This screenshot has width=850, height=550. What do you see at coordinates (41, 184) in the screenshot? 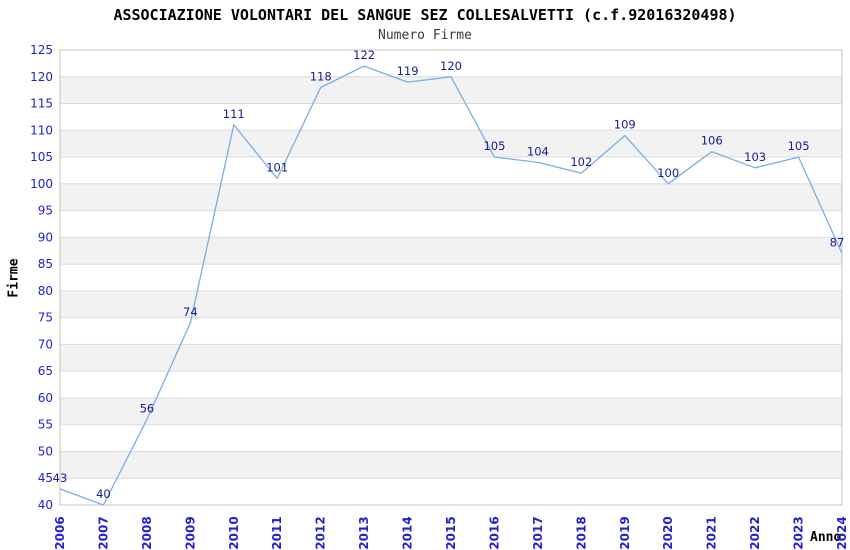
I see `y-tick-label: 100` at bounding box center [41, 184].